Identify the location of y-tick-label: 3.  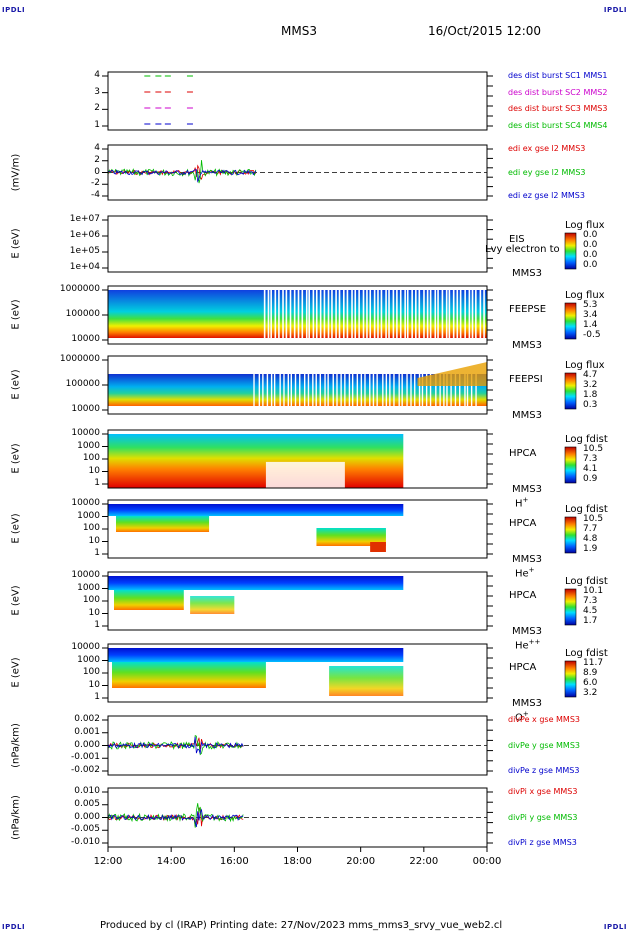
(97, 91).